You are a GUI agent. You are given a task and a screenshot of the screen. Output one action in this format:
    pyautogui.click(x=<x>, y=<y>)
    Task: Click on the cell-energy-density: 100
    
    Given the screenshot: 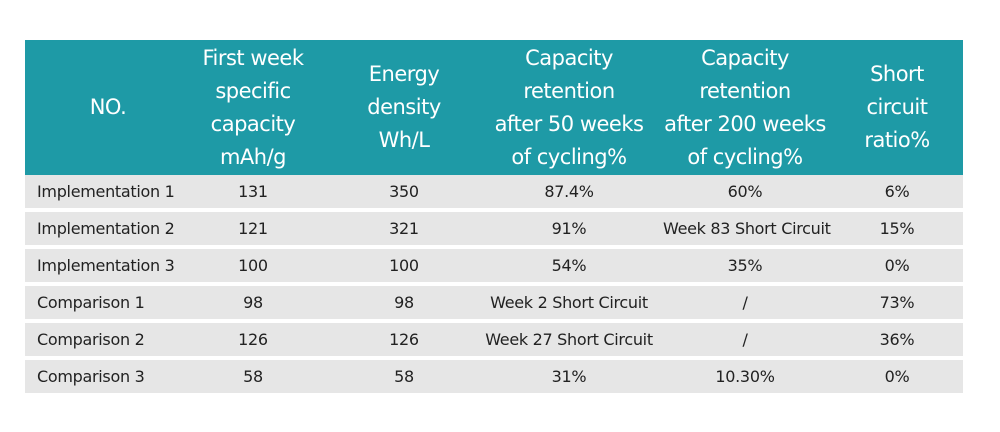 What is the action you would take?
    pyautogui.click(x=404, y=267)
    